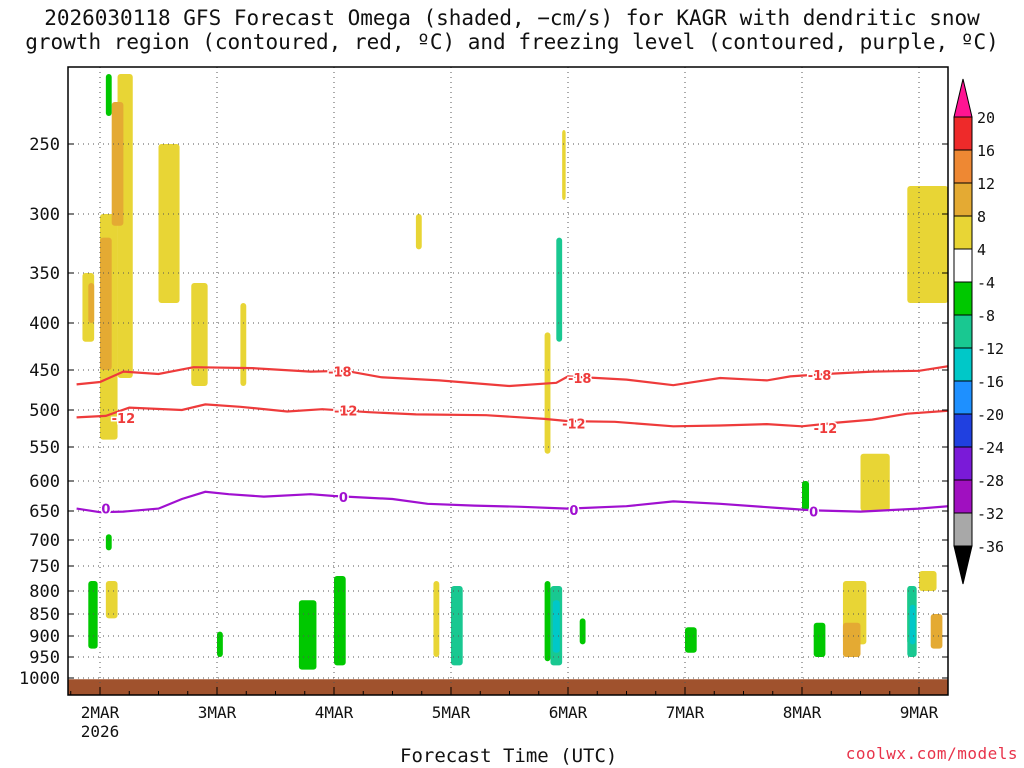 The image size is (1024, 768). What do you see at coordinates (573, 511) in the screenshot?
I see `contour-label-0-2: 0` at bounding box center [573, 511].